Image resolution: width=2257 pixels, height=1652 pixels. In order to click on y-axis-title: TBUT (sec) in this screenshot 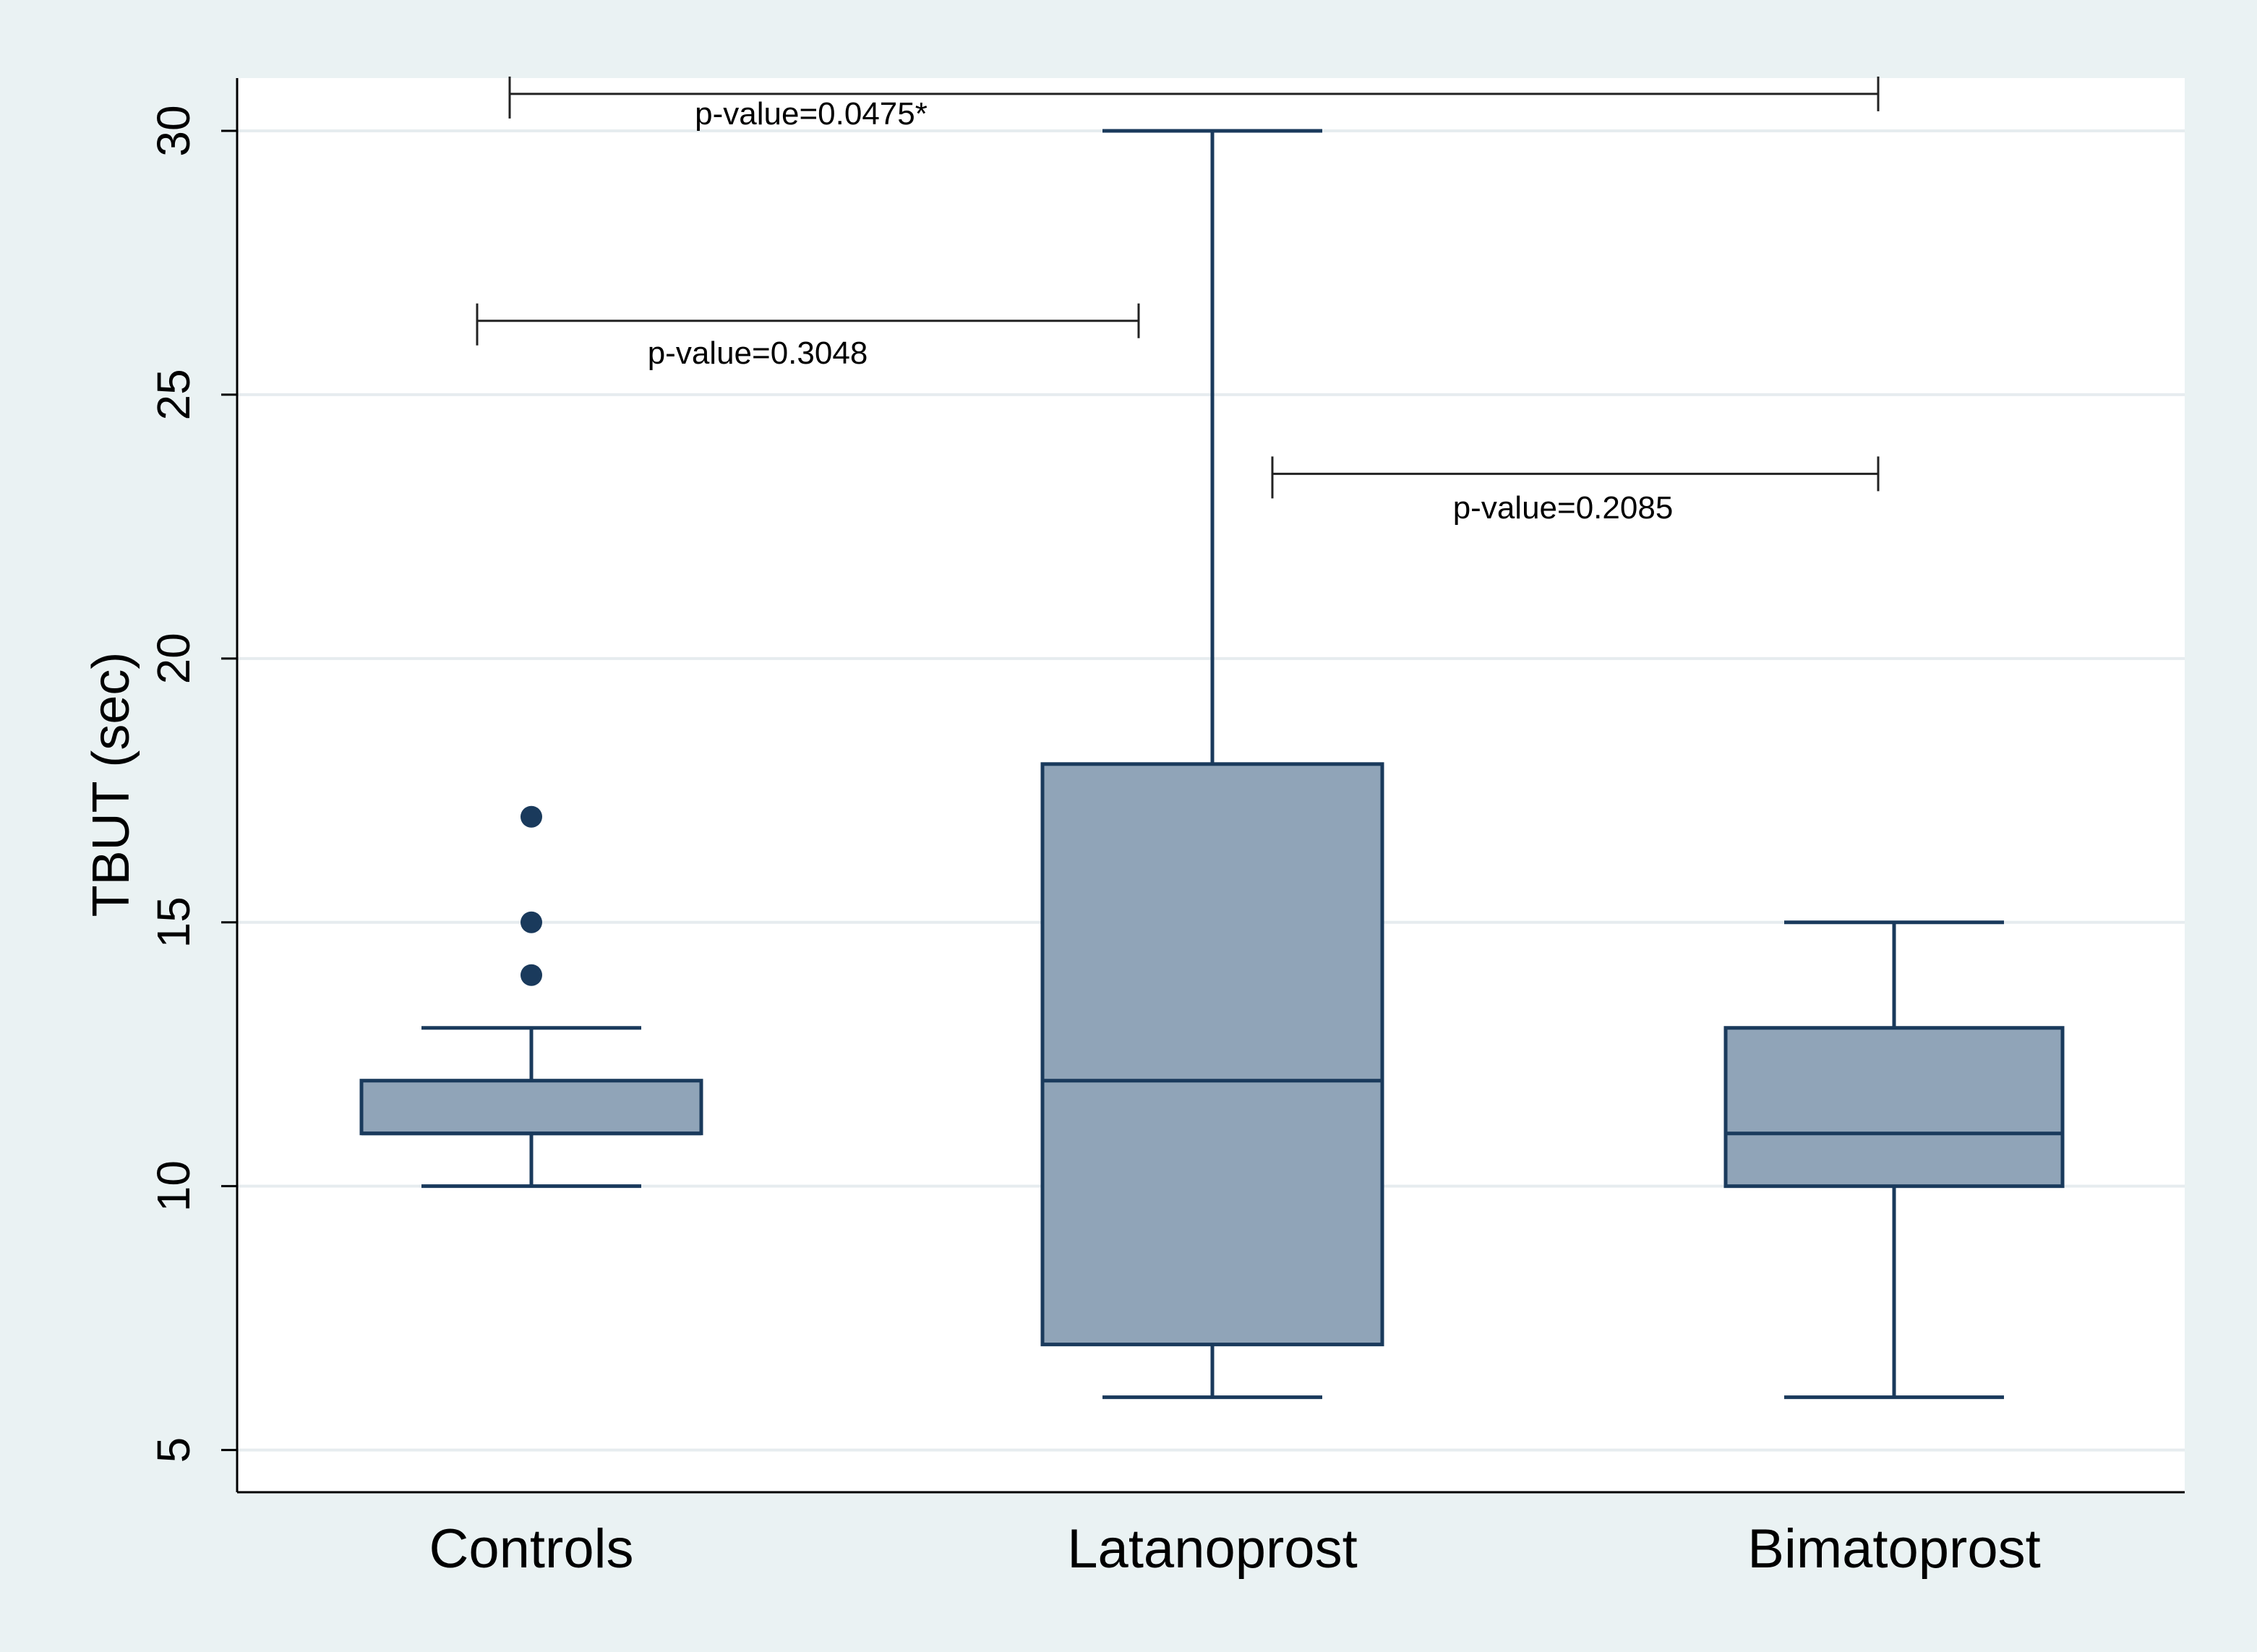, I will do `click(111, 785)`.